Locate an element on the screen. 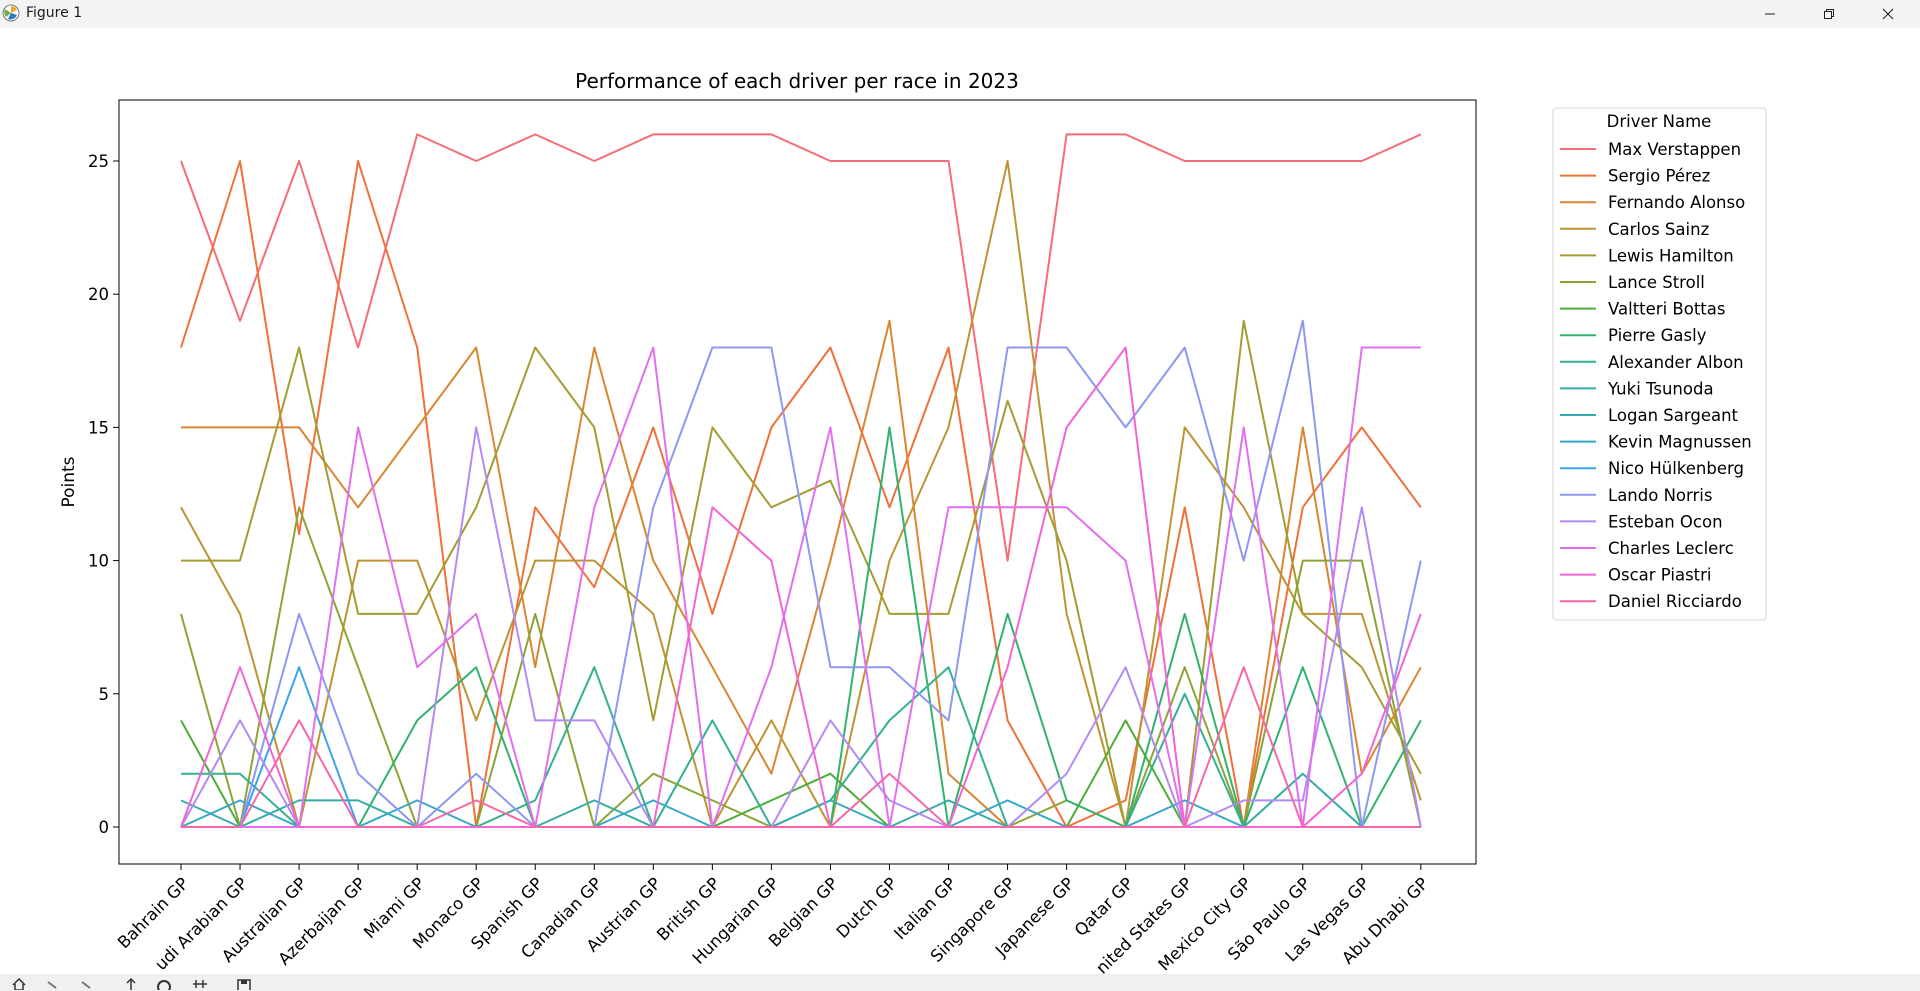  figure-toolbar is located at coordinates (960, 982).